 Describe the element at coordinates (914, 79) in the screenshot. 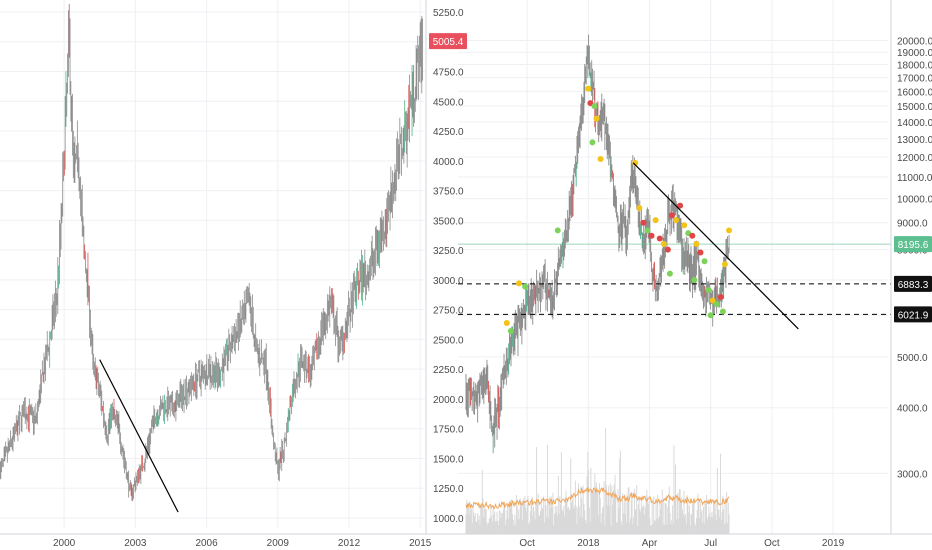

I see `right-y-tick-label: 17000.0` at that location.